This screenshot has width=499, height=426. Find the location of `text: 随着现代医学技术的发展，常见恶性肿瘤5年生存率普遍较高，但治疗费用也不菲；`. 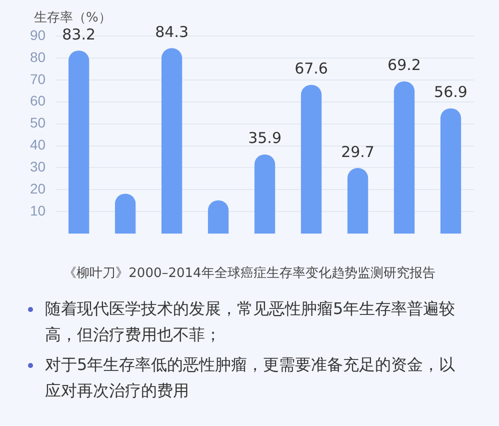

text: 随着现代医学技术的发展，常见恶性肿瘤5年生存率普遍较高，但治疗费用也不菲； is located at coordinates (250, 321).